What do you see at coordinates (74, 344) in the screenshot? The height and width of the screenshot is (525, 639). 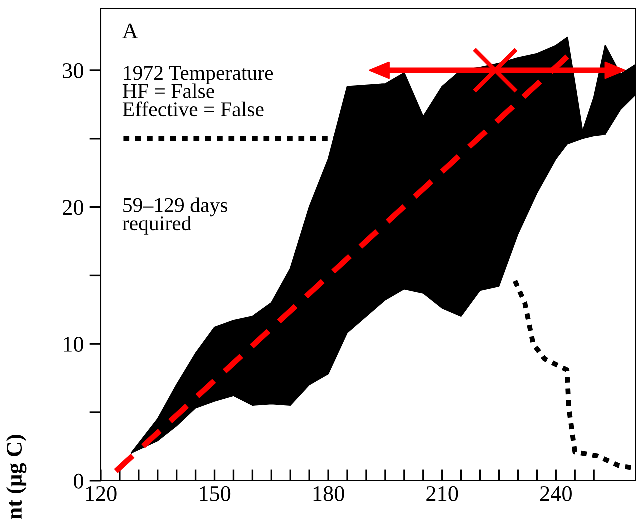 I see `y-tick-label: 10` at bounding box center [74, 344].